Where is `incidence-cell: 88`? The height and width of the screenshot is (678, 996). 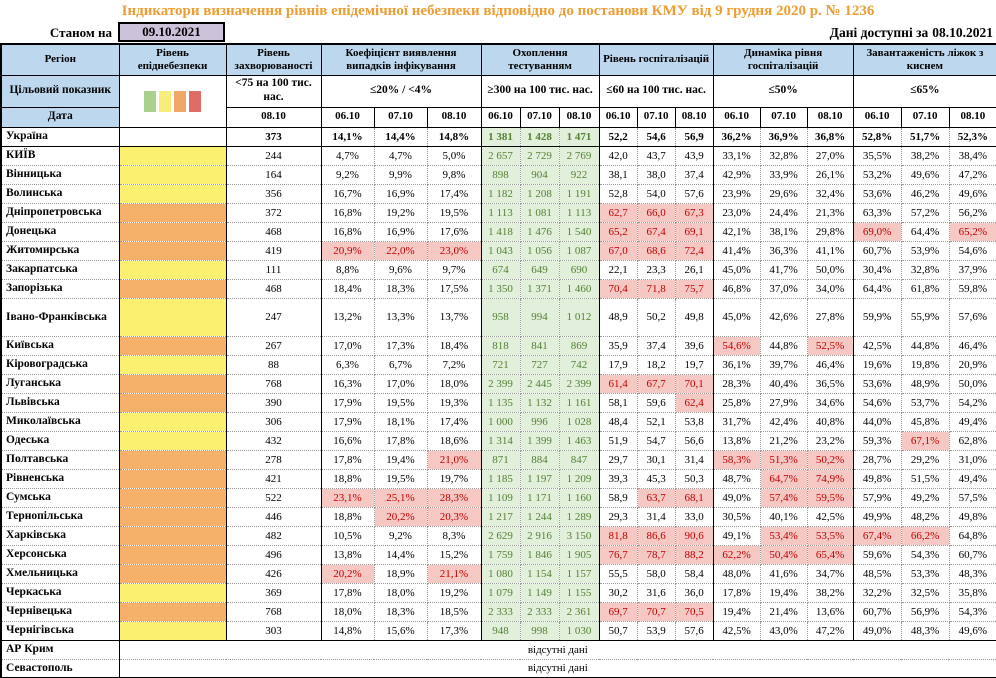 incidence-cell: 88 is located at coordinates (274, 365).